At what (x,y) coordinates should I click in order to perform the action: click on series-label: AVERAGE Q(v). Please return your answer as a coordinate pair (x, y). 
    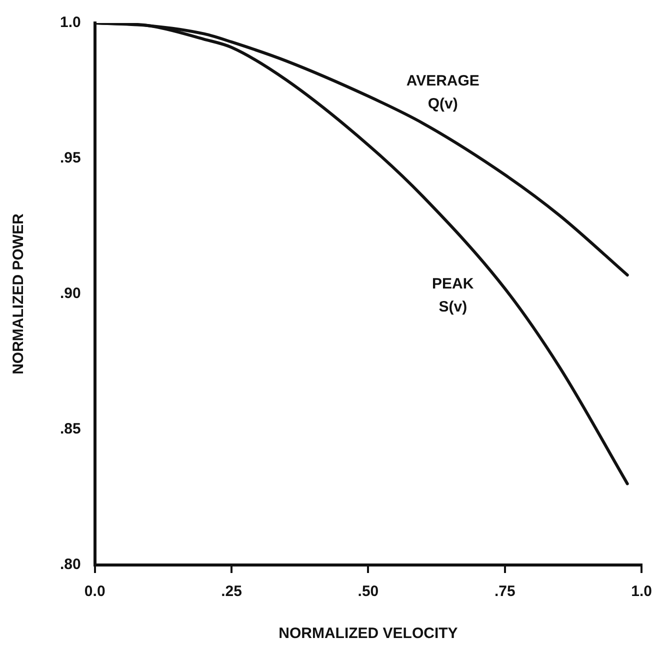
    Looking at the image, I should click on (443, 92).